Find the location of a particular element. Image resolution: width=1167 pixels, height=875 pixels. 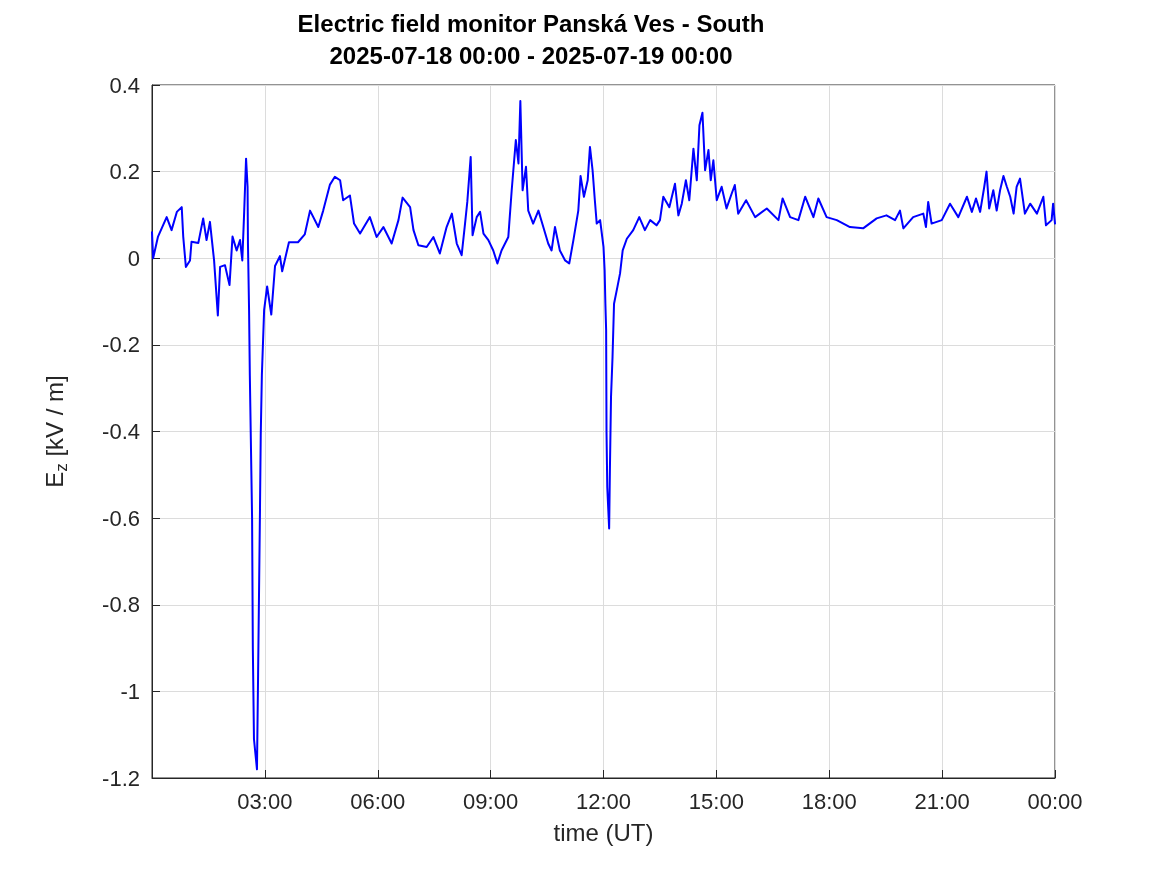

y-tick-label: -0.4 is located at coordinates (121, 431).